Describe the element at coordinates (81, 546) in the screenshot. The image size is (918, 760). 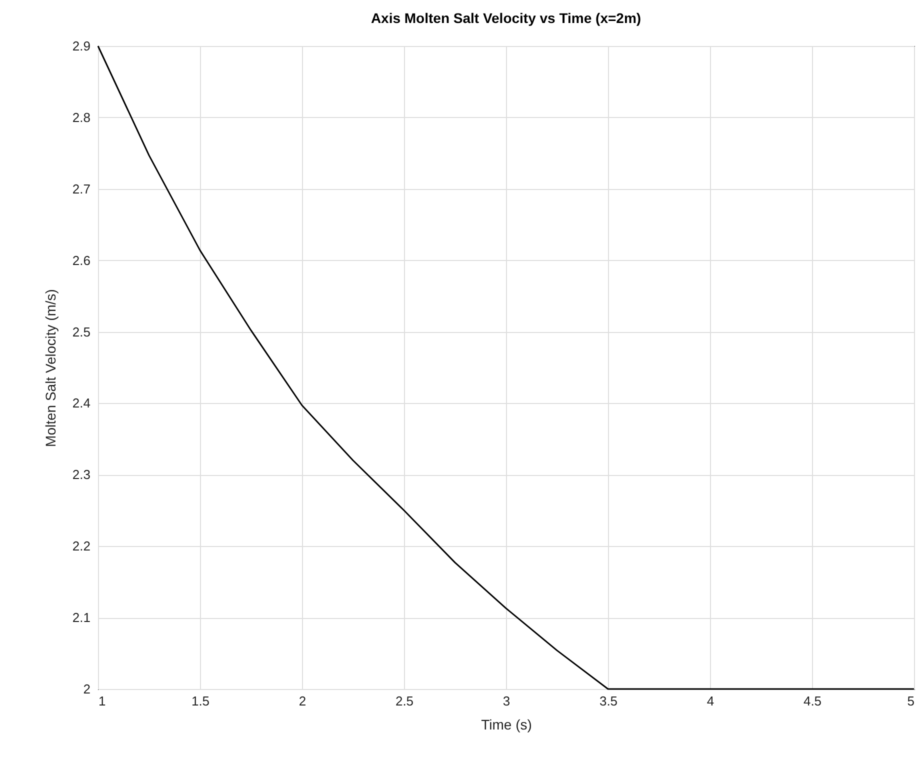
I see `y-tick-label: 2.2` at that location.